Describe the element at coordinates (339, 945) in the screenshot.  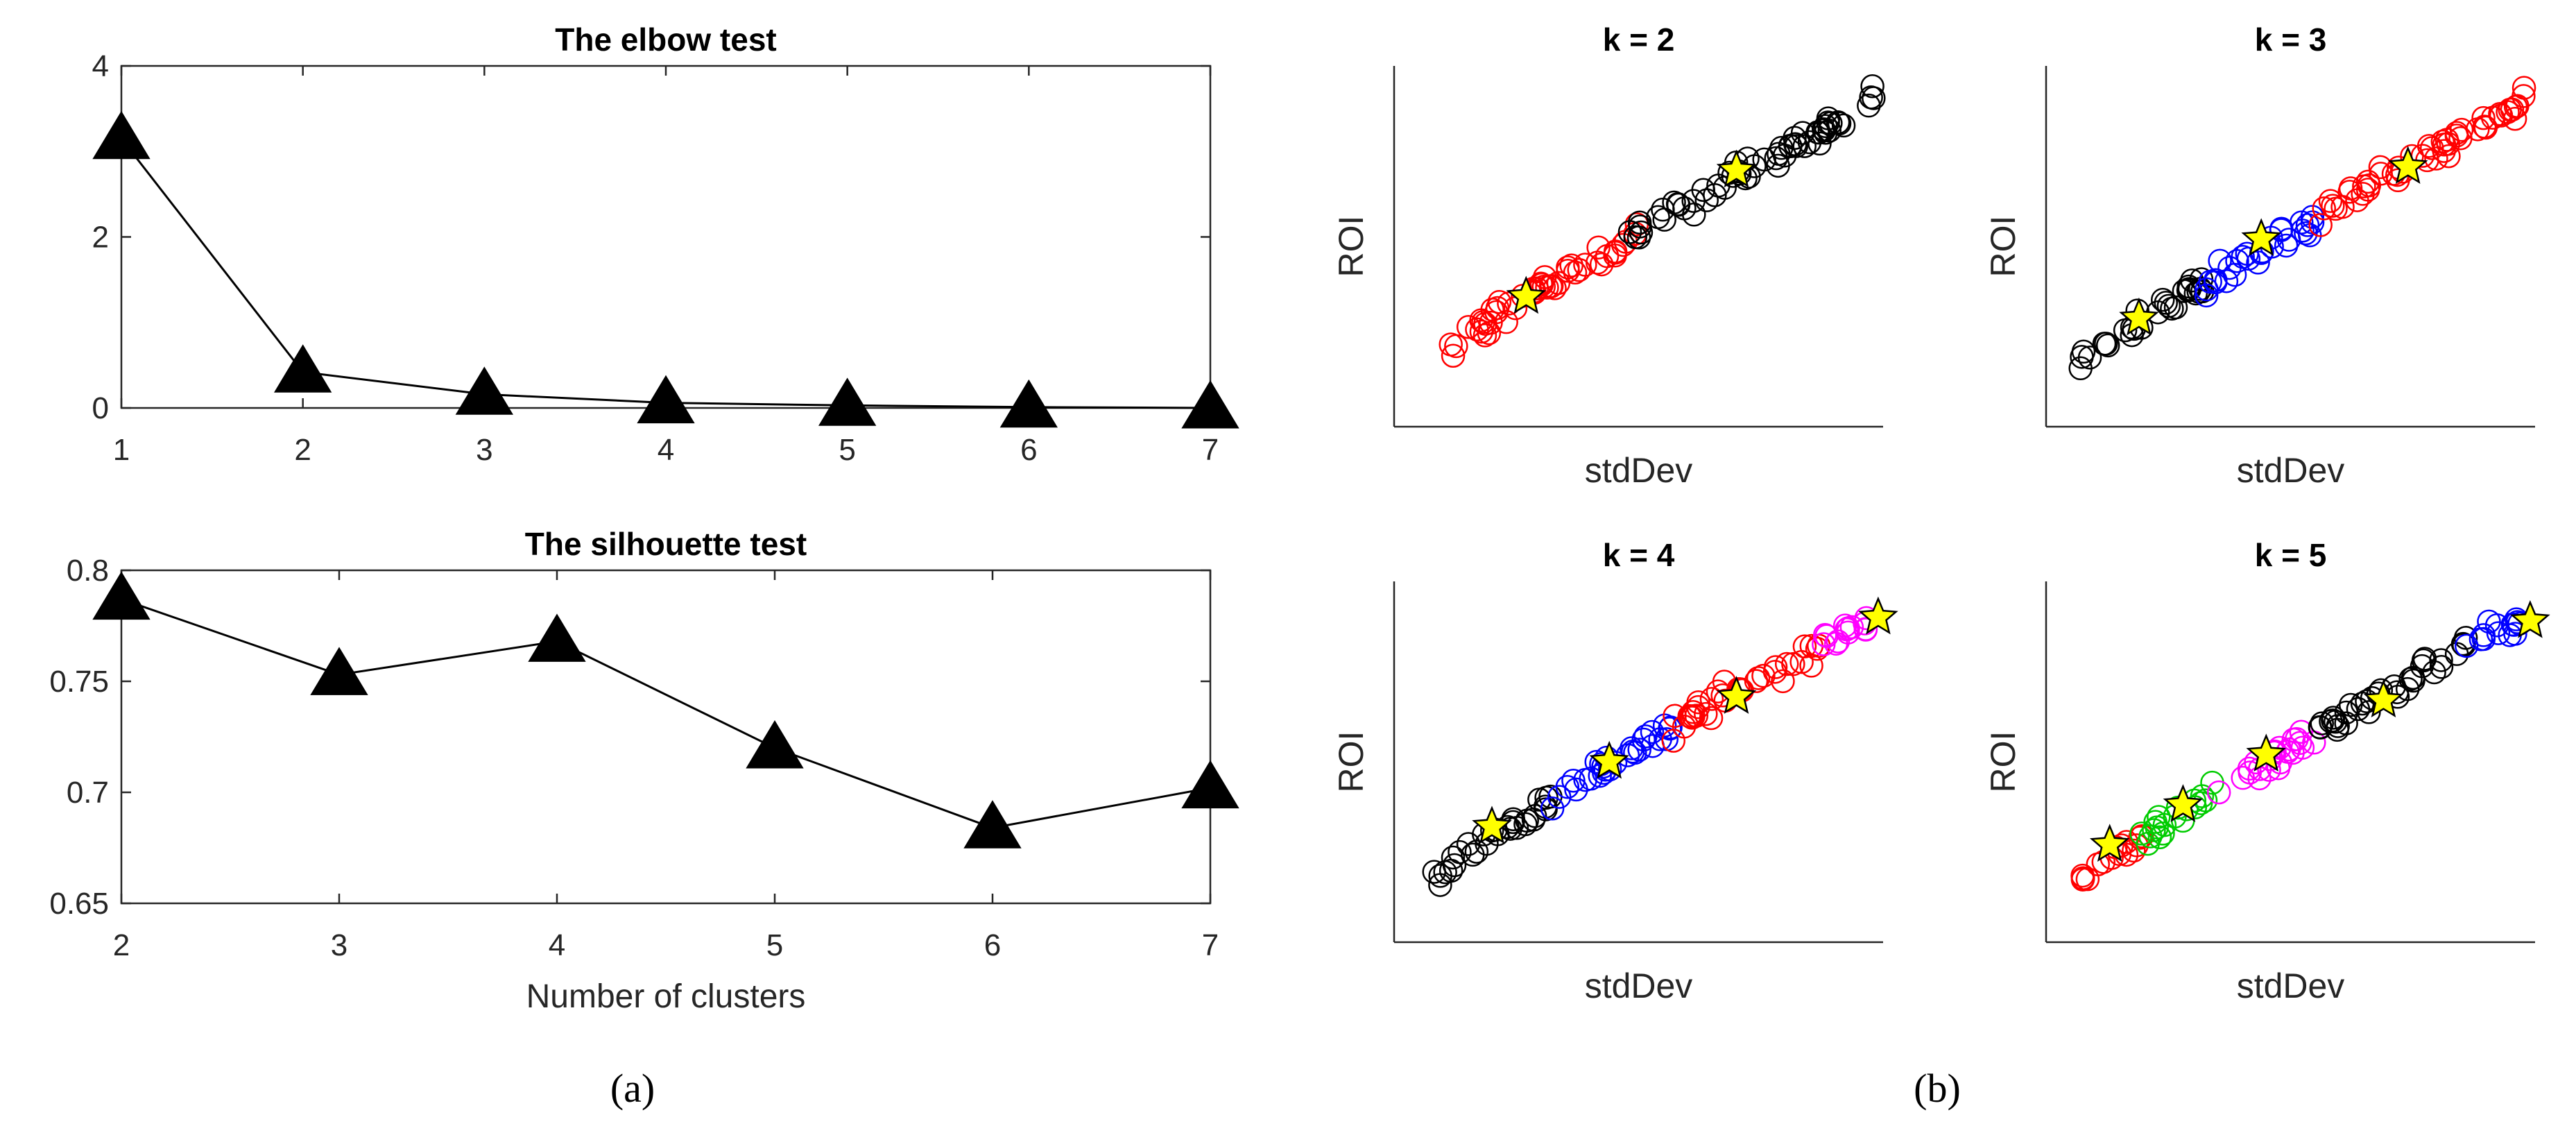
I see `silhouette-xtick-label: 3` at that location.